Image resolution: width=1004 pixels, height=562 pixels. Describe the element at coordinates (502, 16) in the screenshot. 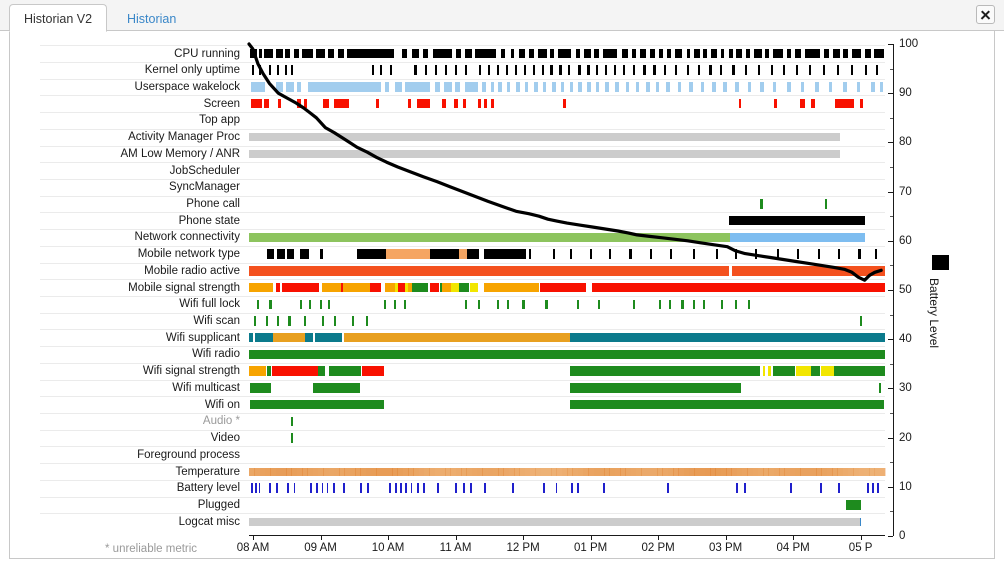

I see `tab-bar: Historian V2 Historian` at that location.